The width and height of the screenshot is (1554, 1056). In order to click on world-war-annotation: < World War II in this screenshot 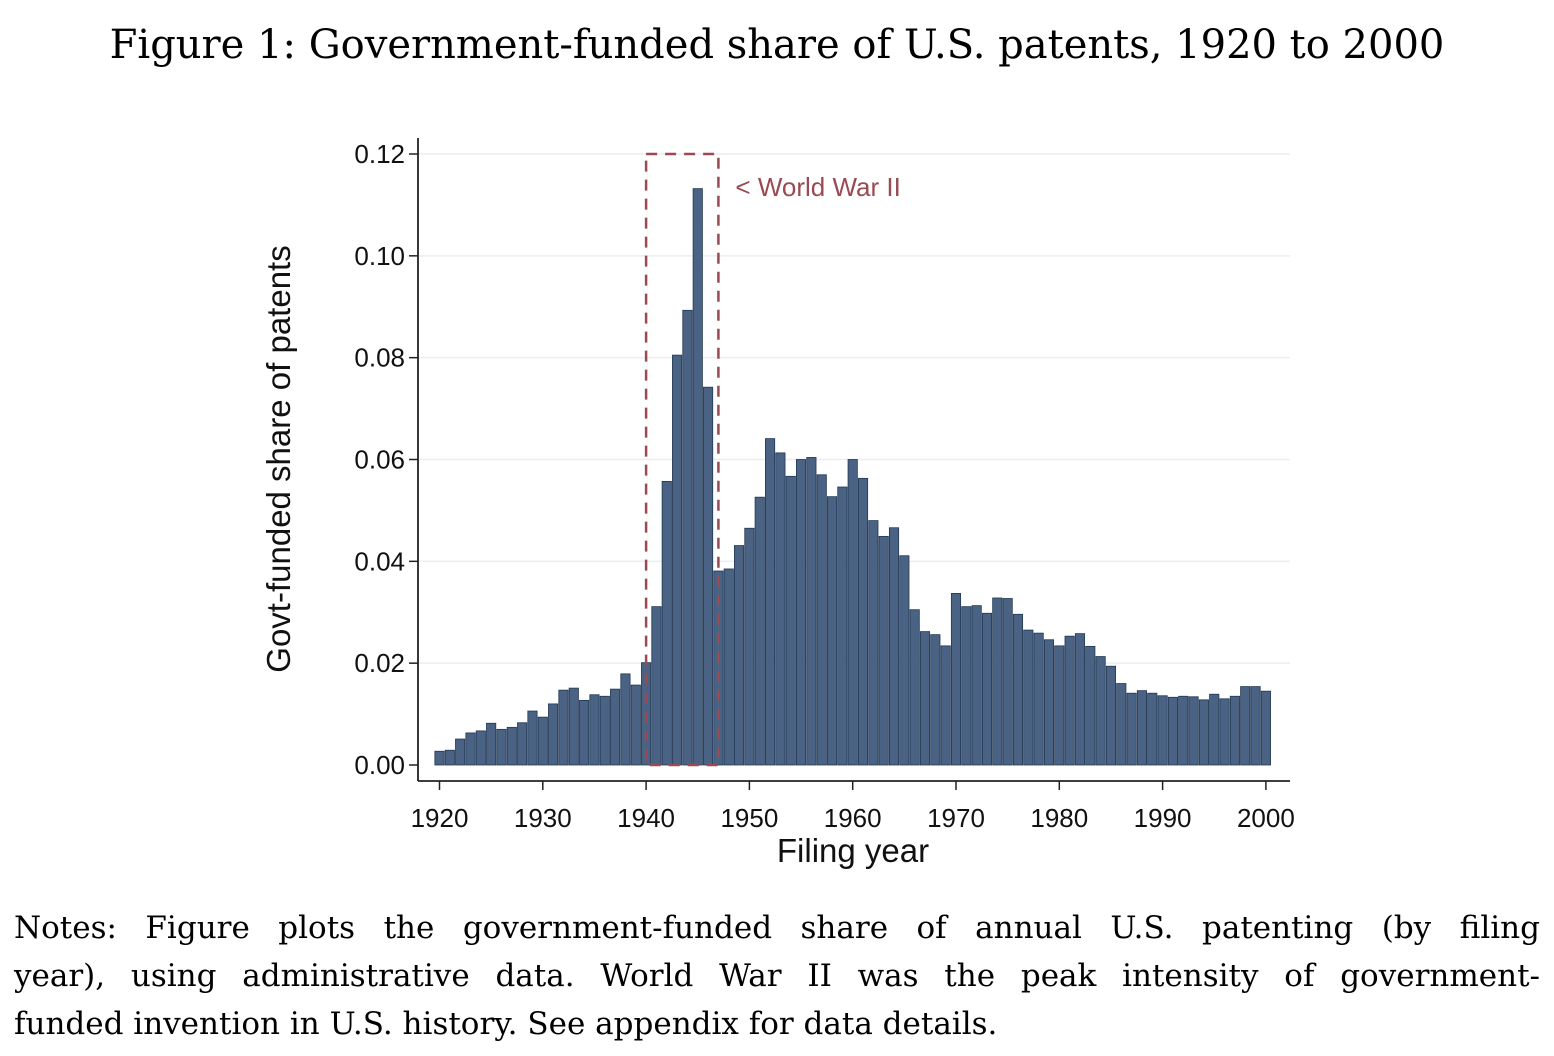, I will do `click(772, 459)`.